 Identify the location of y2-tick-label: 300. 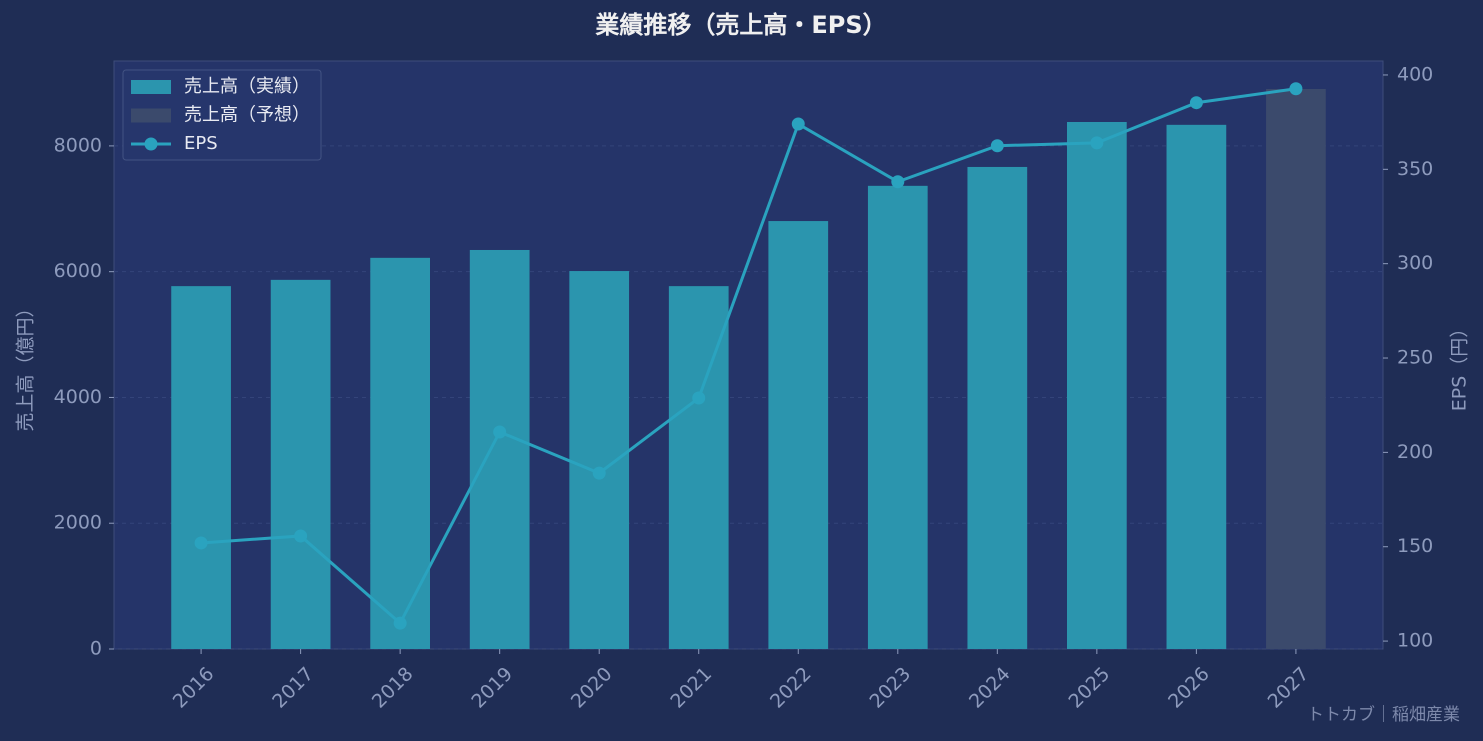
(1415, 263).